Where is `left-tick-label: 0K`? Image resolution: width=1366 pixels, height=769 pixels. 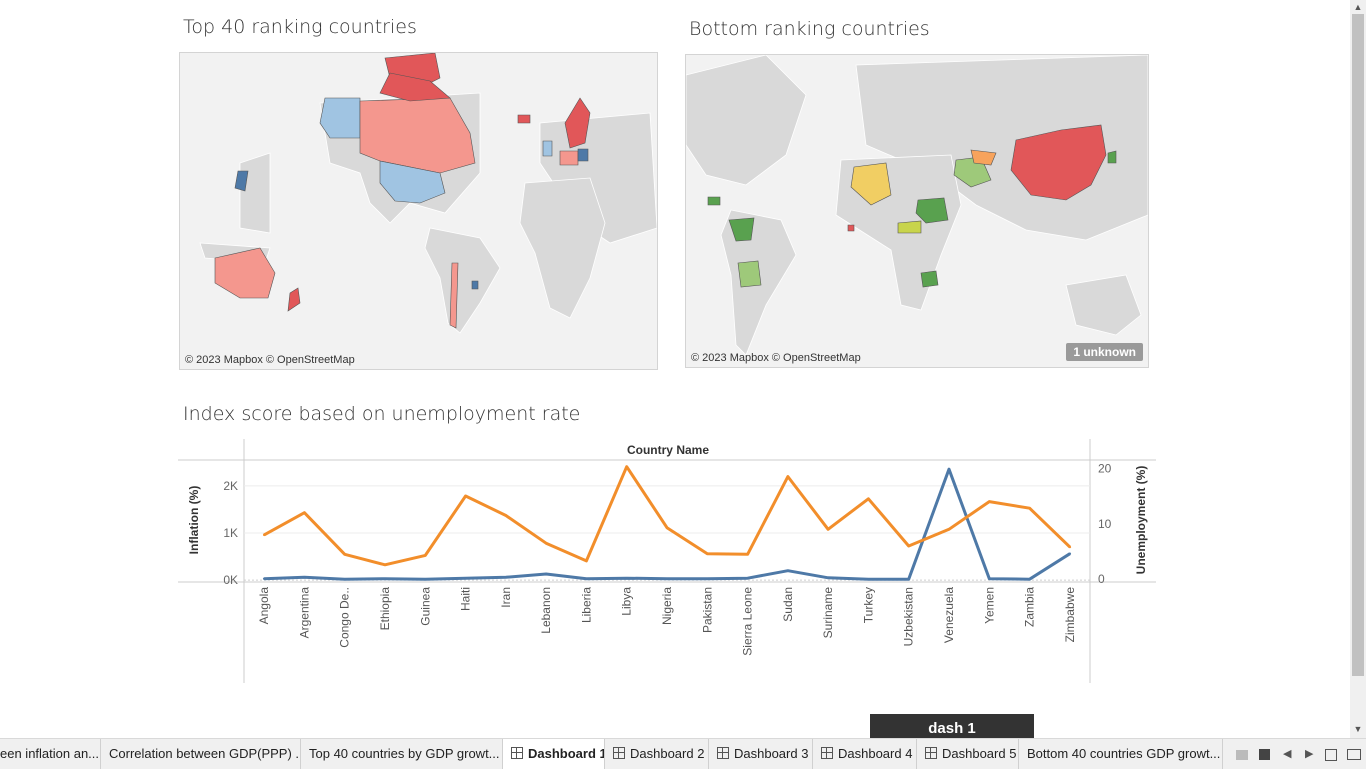 left-tick-label: 0K is located at coordinates (230, 580).